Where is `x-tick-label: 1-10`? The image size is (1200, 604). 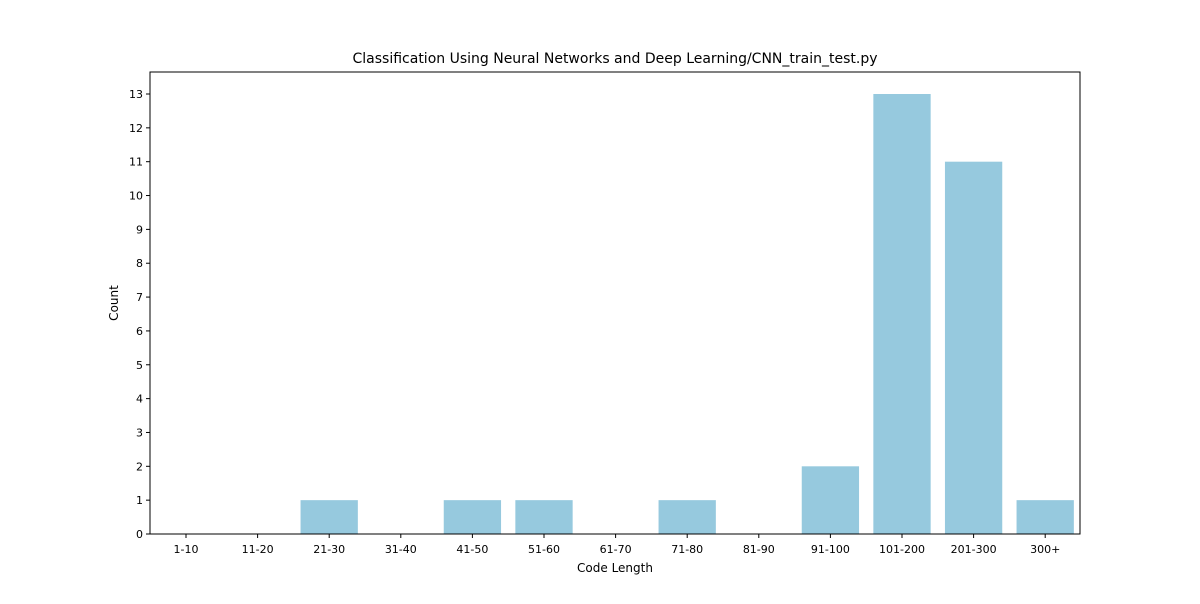 x-tick-label: 1-10 is located at coordinates (186, 549).